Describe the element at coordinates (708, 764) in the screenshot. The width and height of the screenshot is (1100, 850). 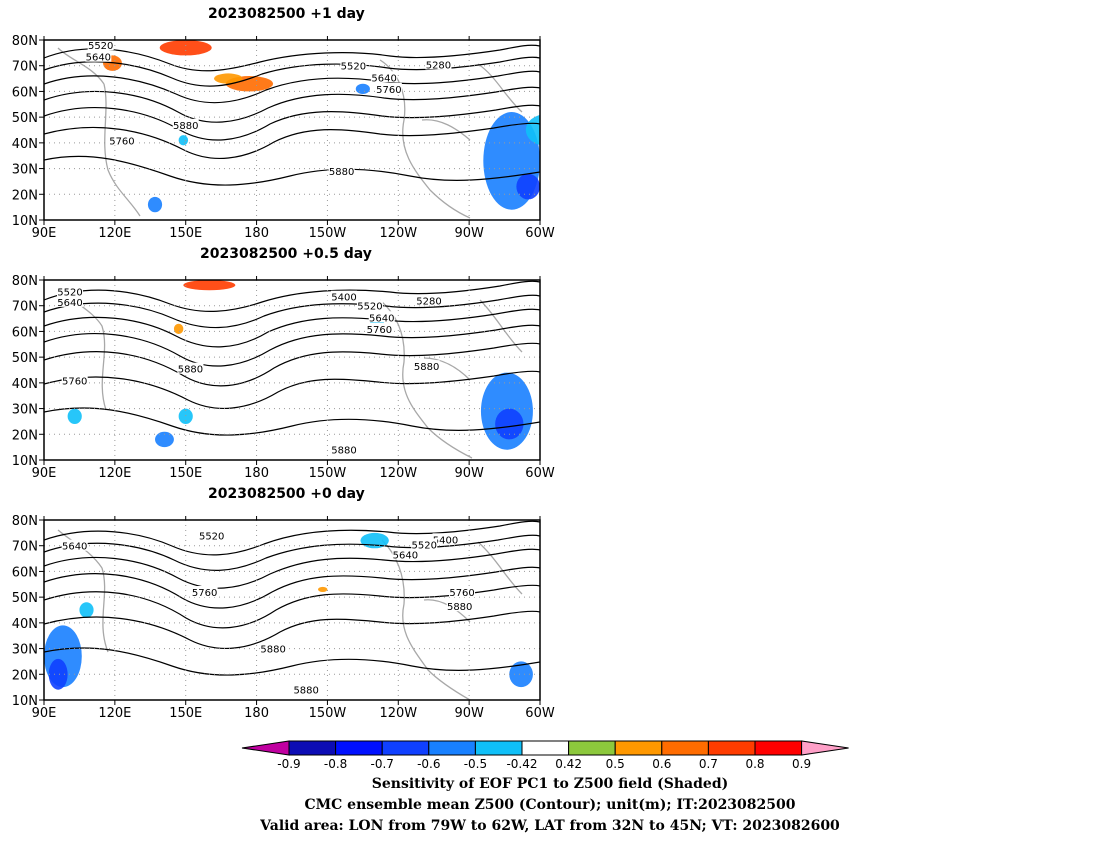
I see `colorbar-label: 0.7` at that location.